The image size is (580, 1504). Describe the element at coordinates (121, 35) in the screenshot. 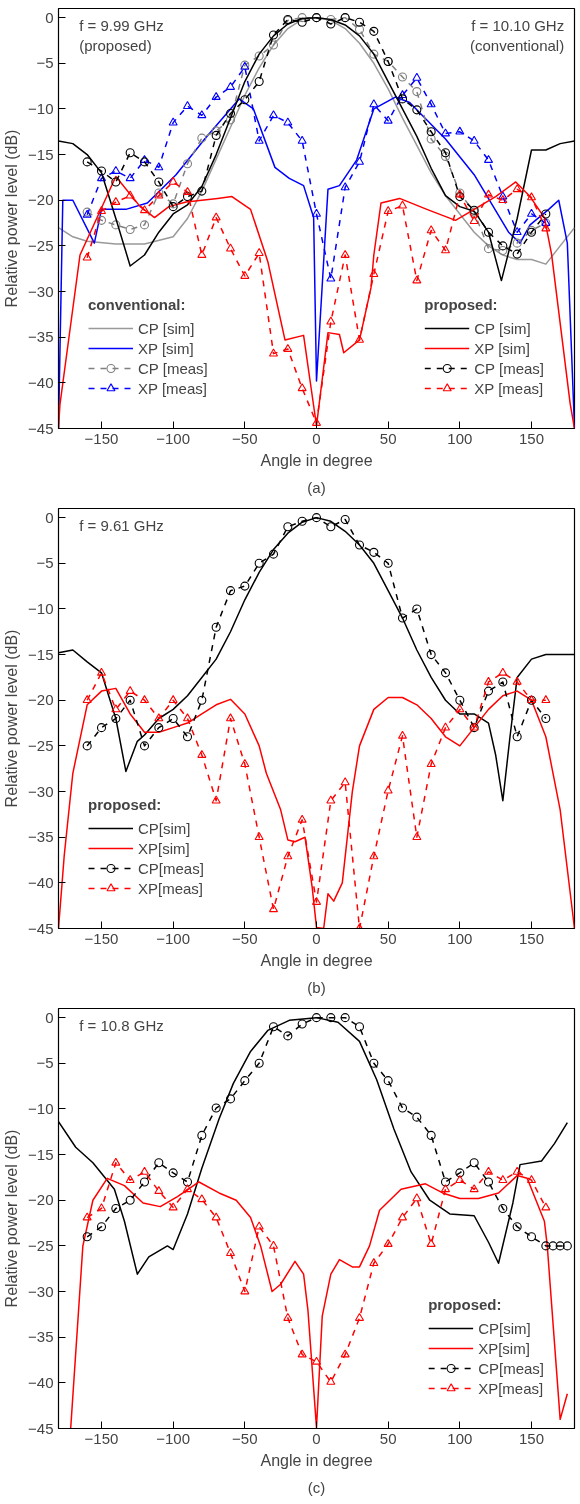

I see `annotation: f = 9.99 GHz (proposed)` at that location.